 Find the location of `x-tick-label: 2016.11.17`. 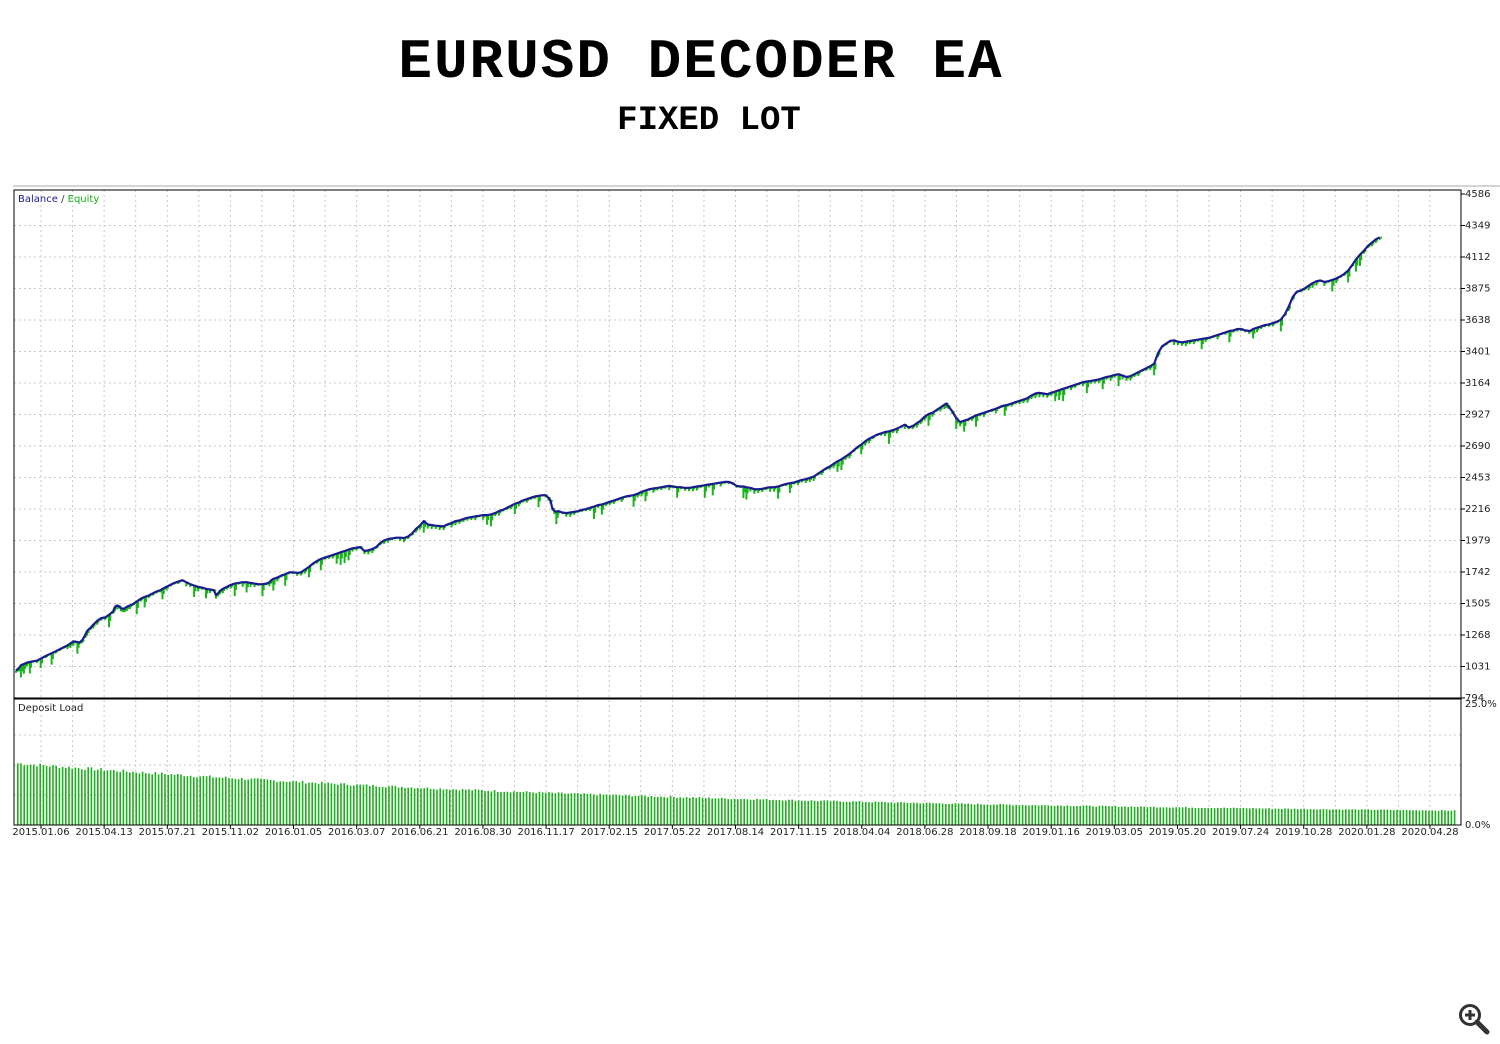

x-tick-label: 2016.11.17 is located at coordinates (545, 832).